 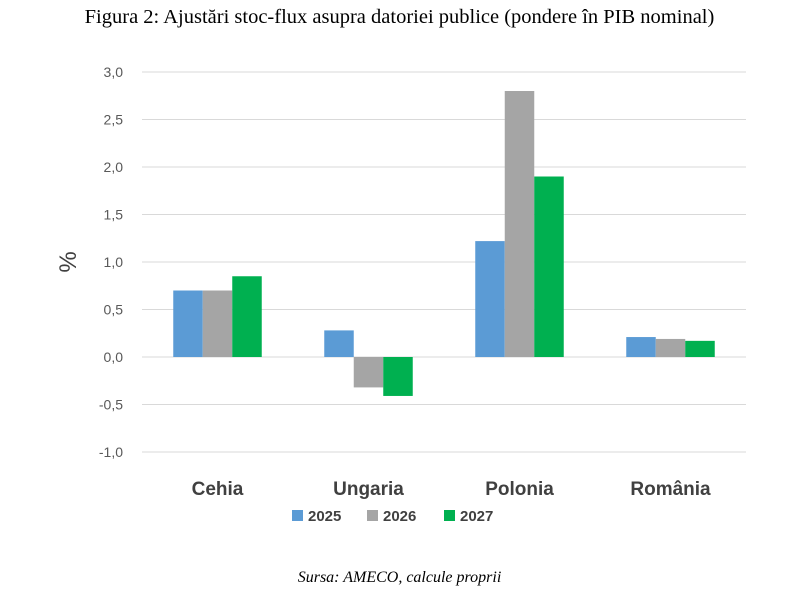 I want to click on bar-2026-Cehia, so click(x=217, y=323).